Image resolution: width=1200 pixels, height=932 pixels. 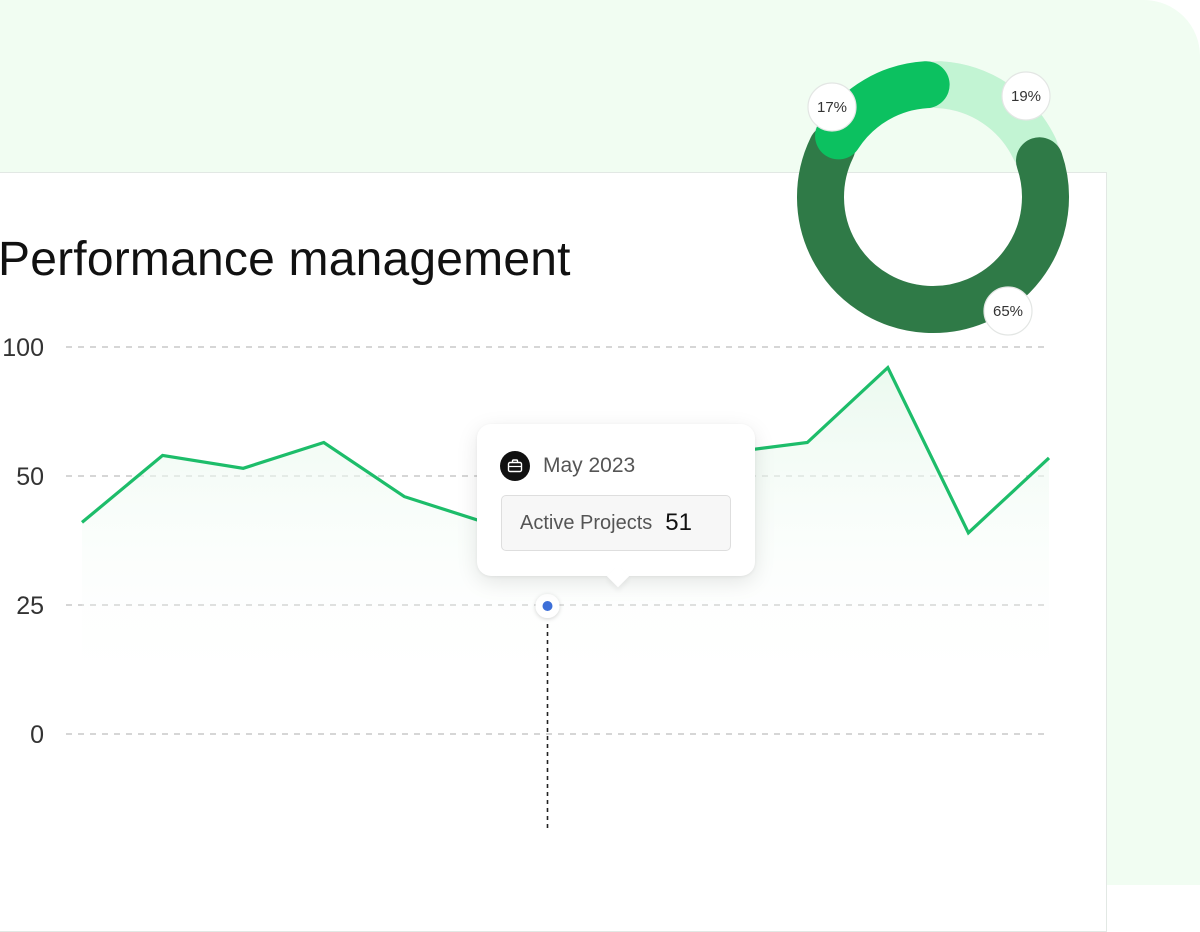 I want to click on donut-label-bubble: 19%, so click(x=1026, y=96).